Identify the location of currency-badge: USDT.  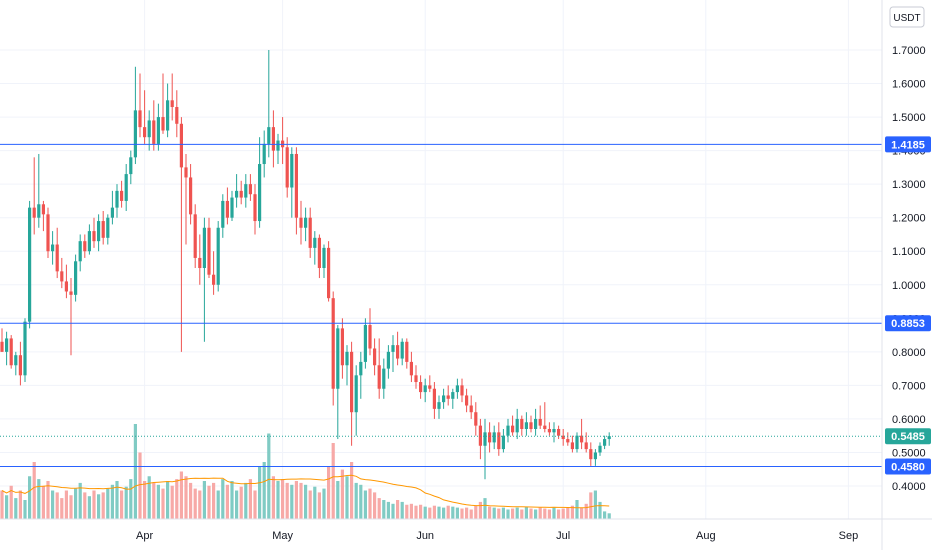
(907, 17).